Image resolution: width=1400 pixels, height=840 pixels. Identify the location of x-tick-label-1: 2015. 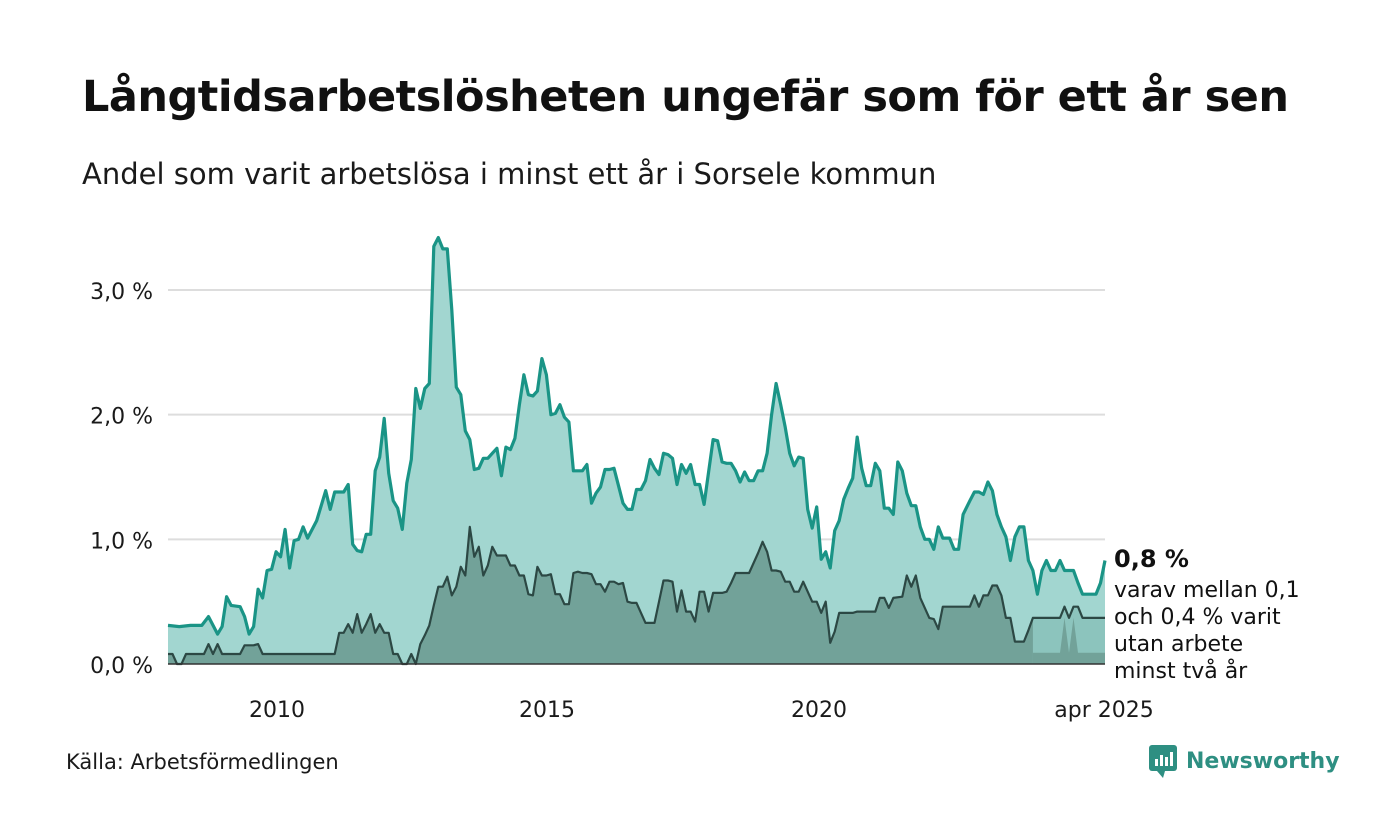
(547, 710).